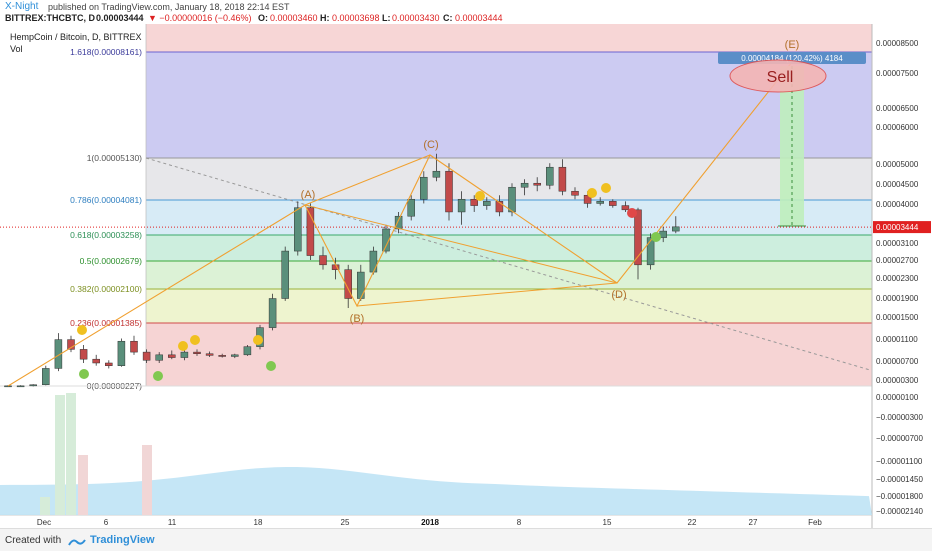 The image size is (932, 552). Describe the element at coordinates (897, 43) in the screenshot. I see `price-tick: 0.00008500` at that location.